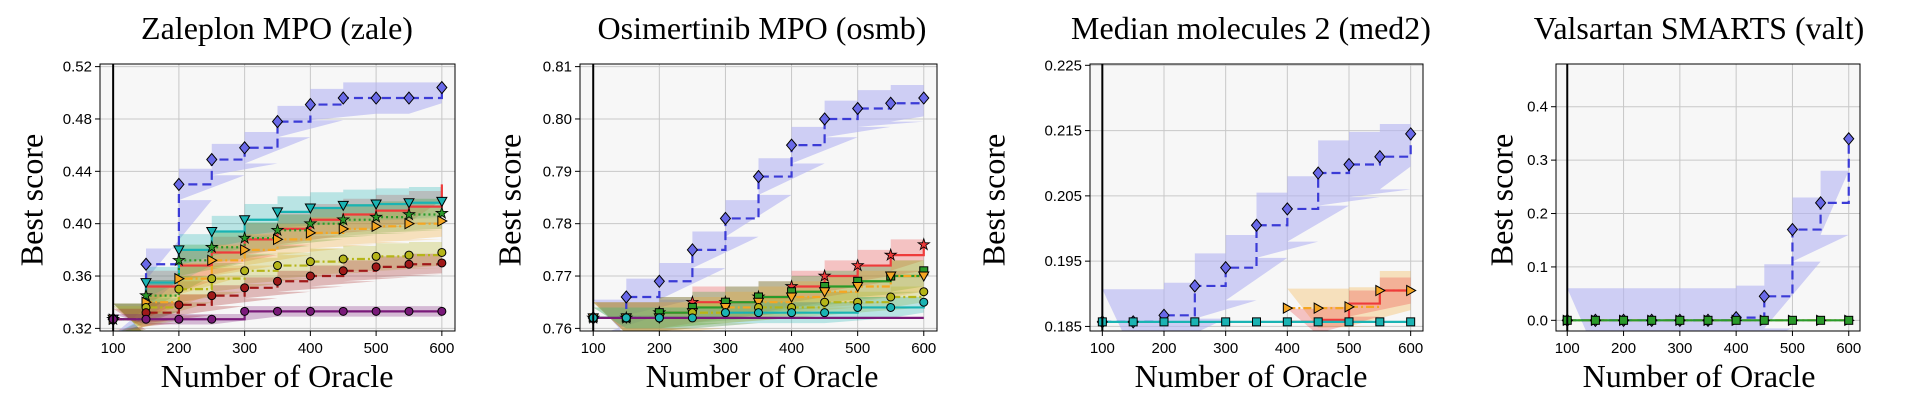 The height and width of the screenshot is (419, 1920). What do you see at coordinates (857, 348) in the screenshot?
I see `x-tick-label: 500` at bounding box center [857, 348].